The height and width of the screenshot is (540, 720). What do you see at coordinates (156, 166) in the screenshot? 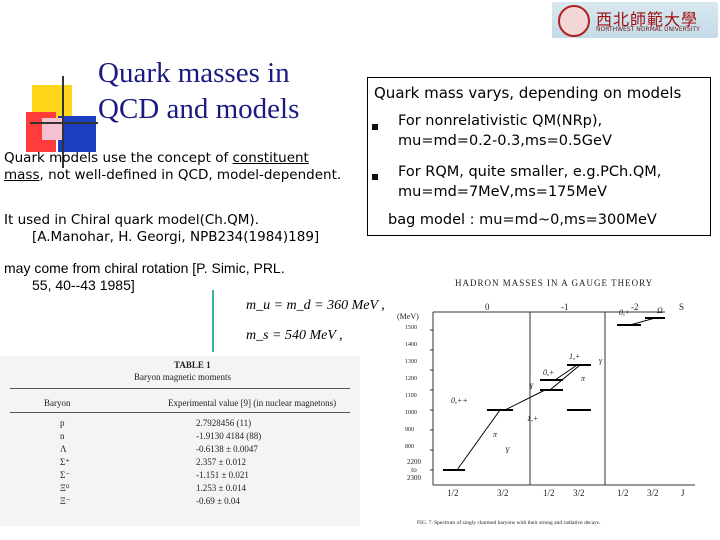
I see `constituent-mass-link: constituent mass` at bounding box center [156, 166].